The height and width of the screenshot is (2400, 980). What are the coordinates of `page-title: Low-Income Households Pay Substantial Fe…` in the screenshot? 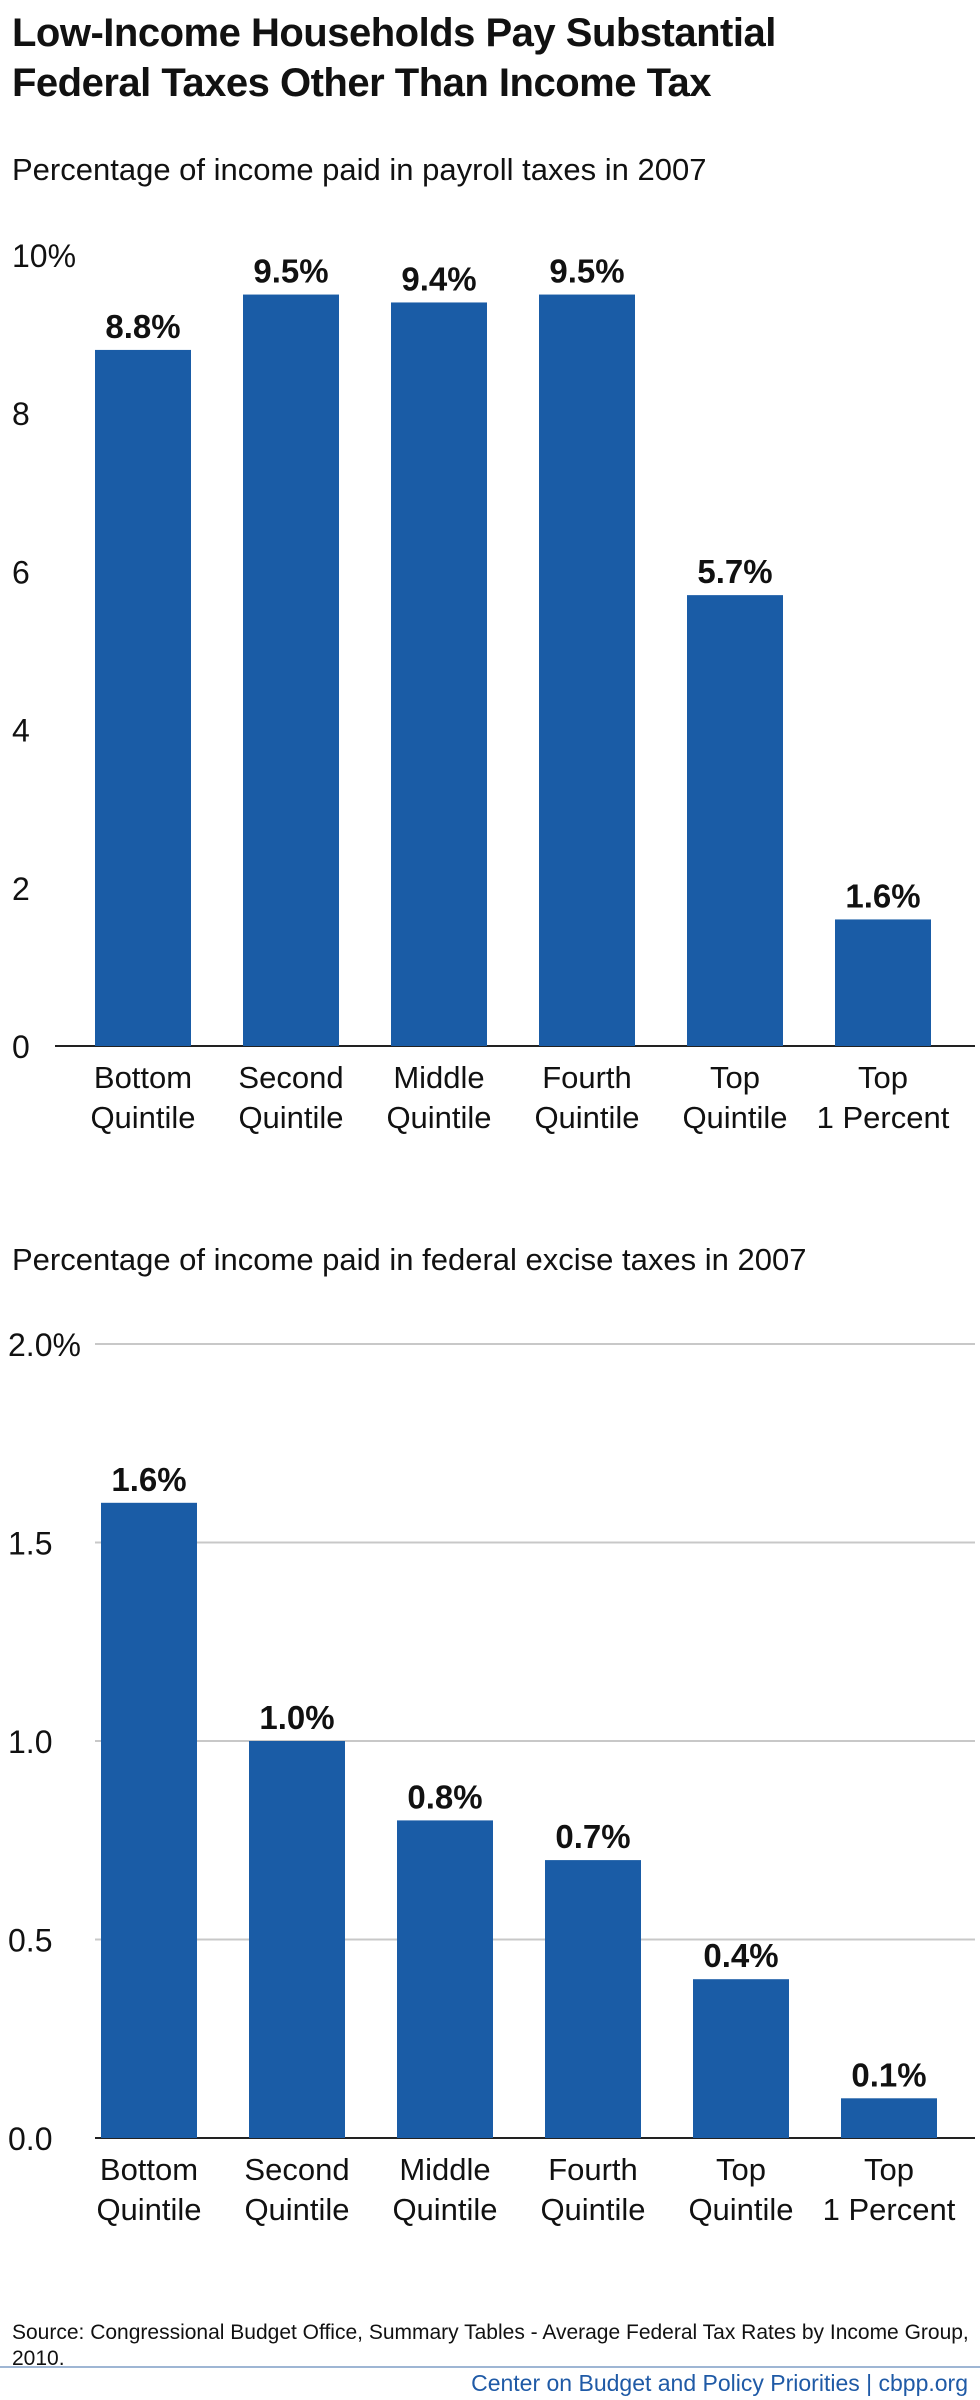 It's located at (492, 58).